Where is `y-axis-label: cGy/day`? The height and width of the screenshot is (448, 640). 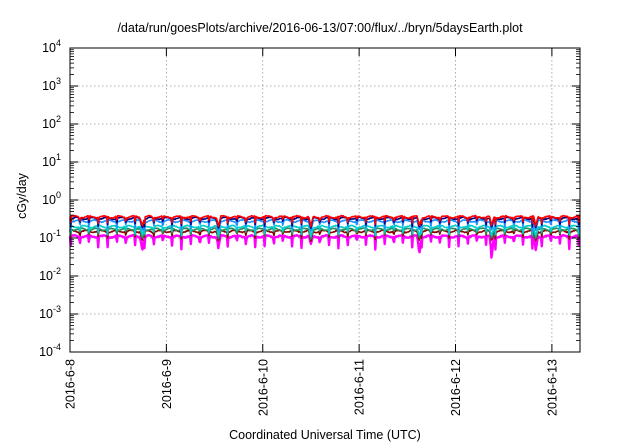 y-axis-label: cGy/day is located at coordinates (22, 196).